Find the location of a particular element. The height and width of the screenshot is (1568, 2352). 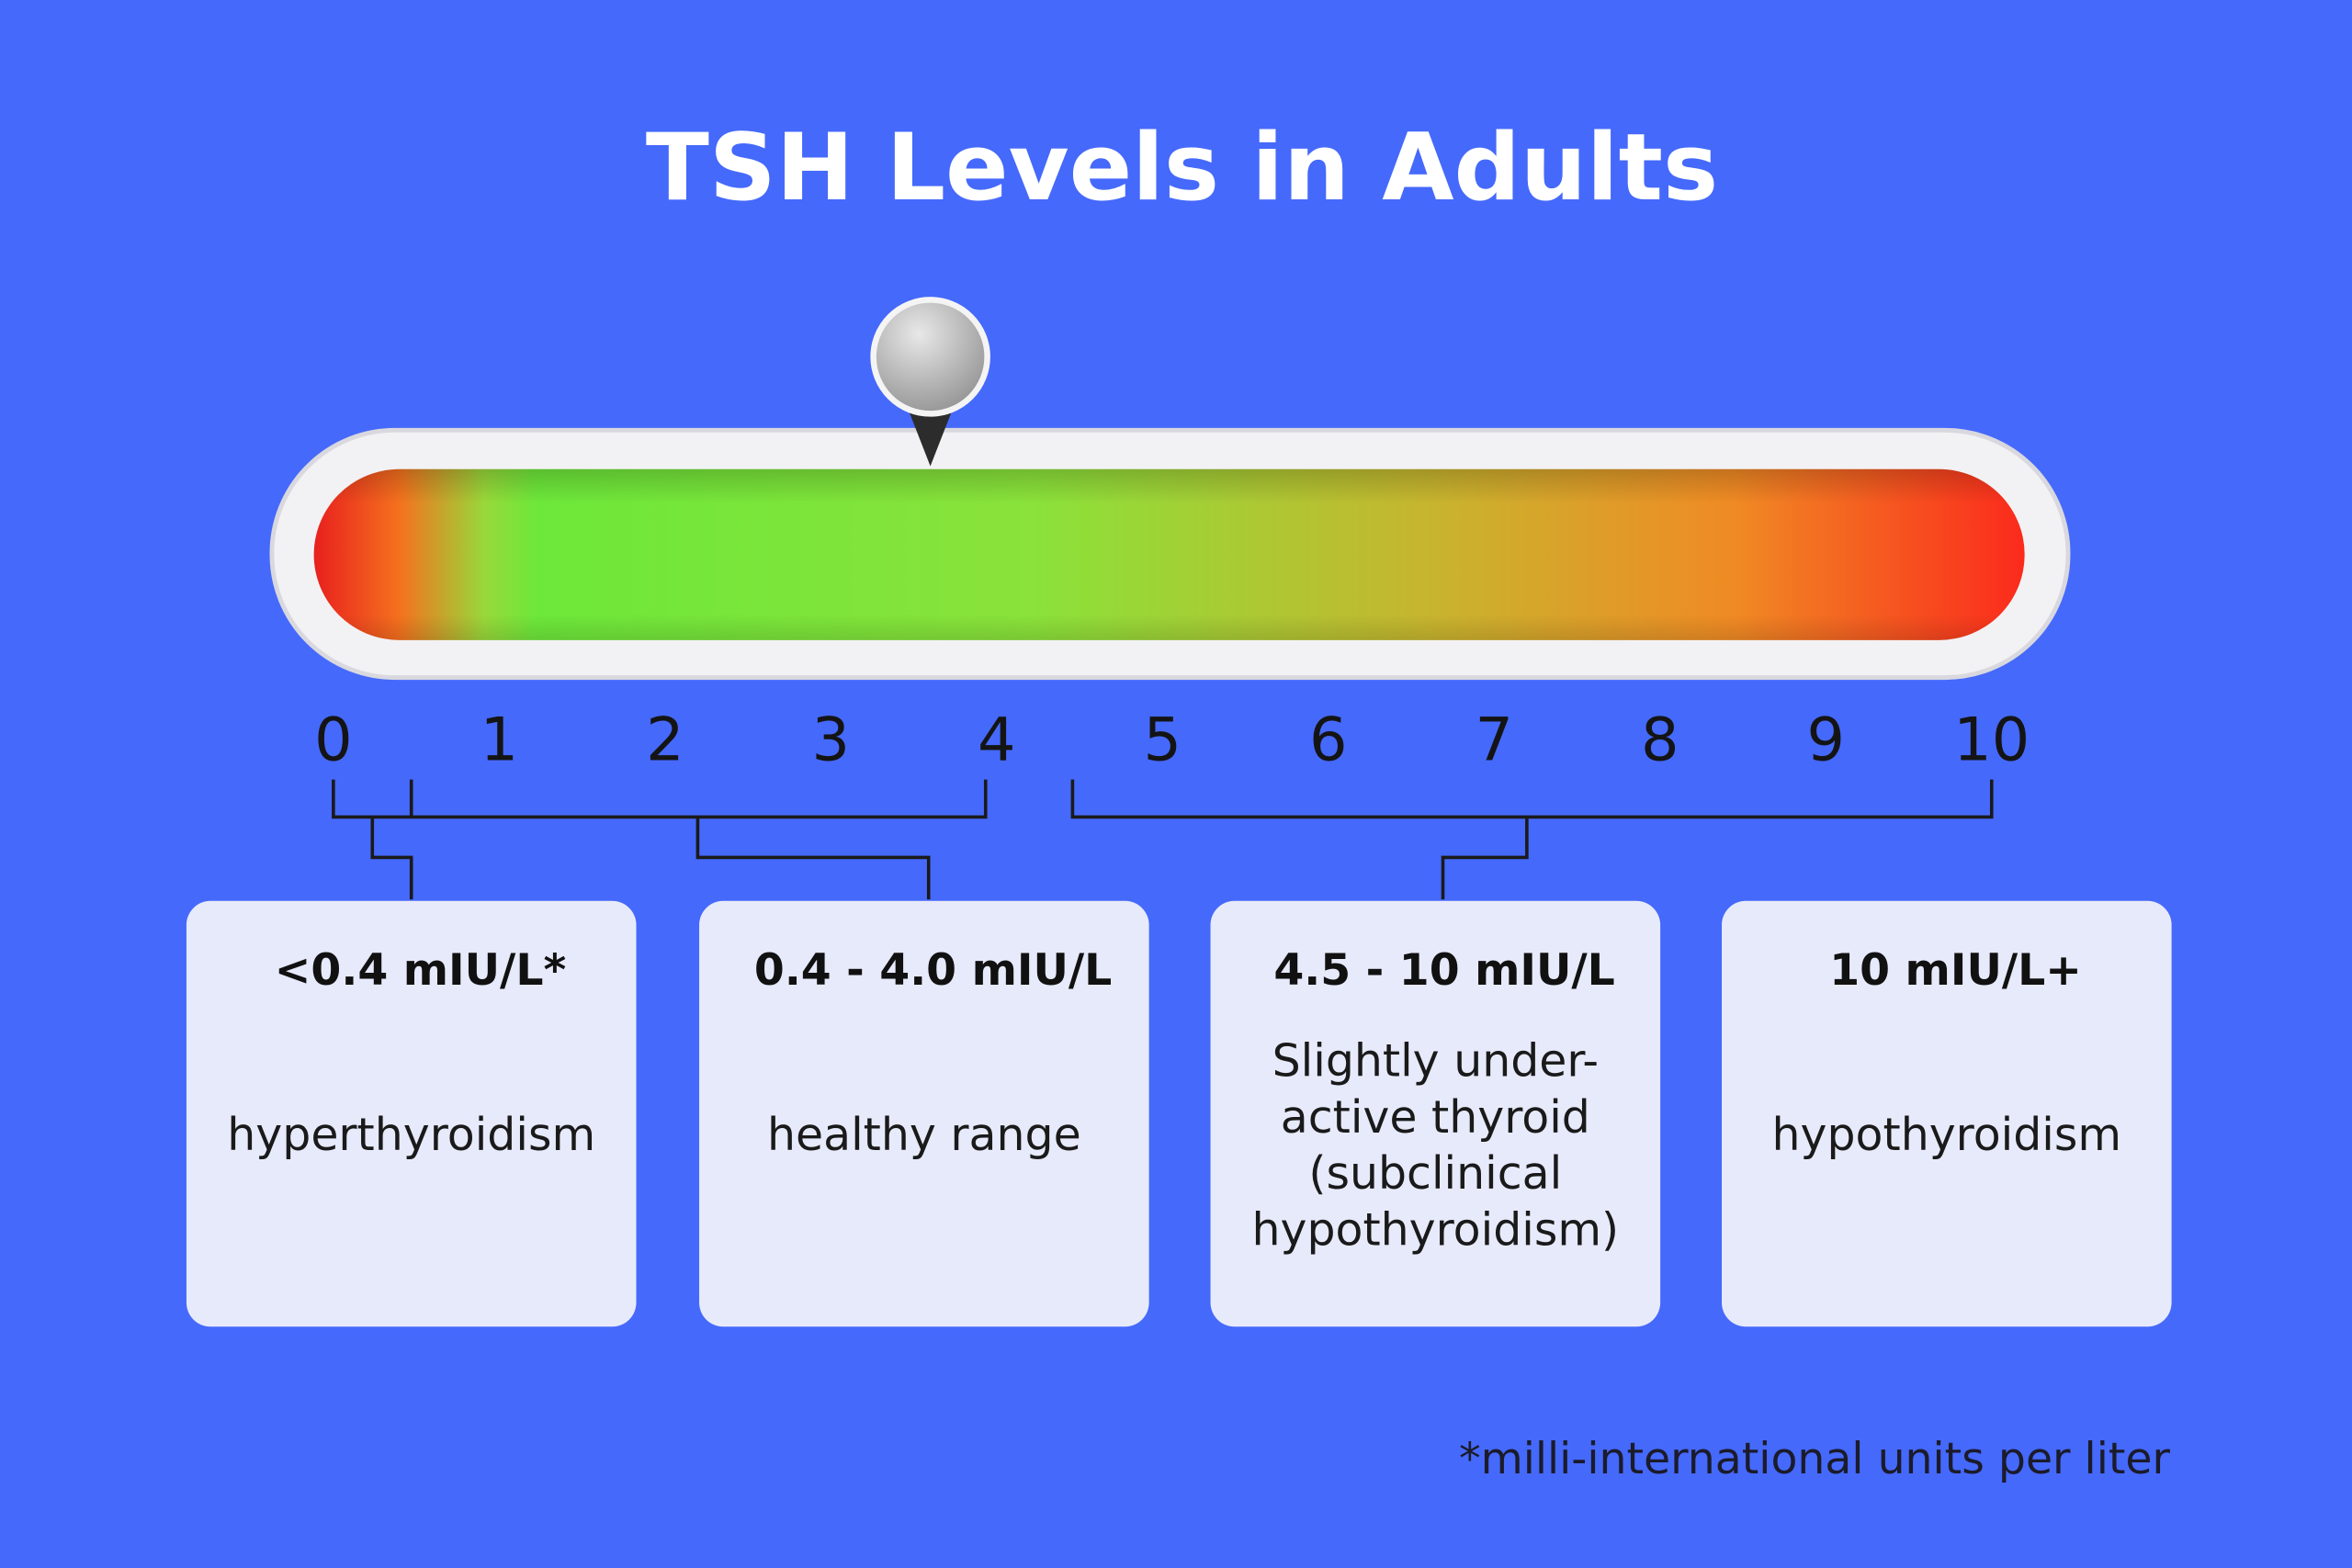

tick-label: 8 is located at coordinates (1660, 740).